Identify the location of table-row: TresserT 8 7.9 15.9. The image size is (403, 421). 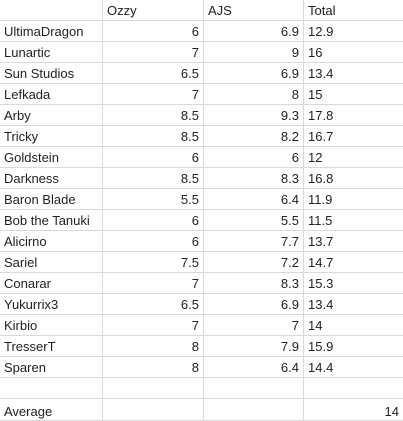
(201, 346).